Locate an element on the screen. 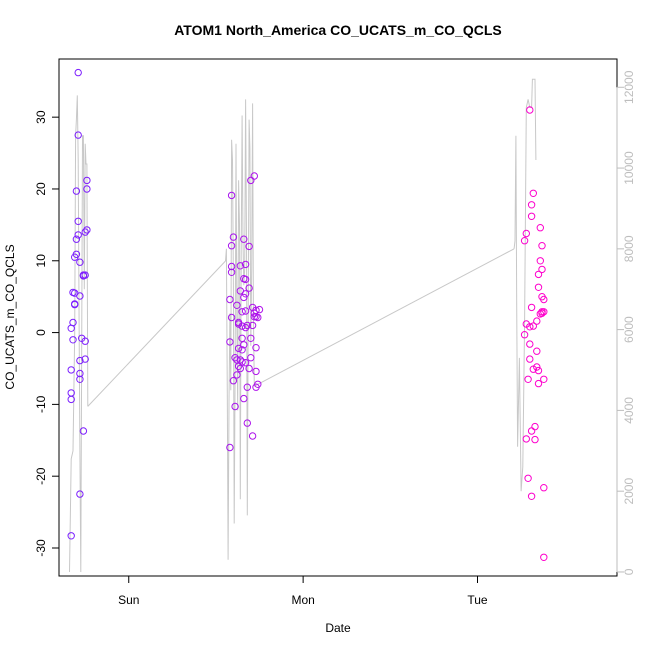 This screenshot has height=650, width=650. y2-tick-label: 12000 is located at coordinates (629, 87).